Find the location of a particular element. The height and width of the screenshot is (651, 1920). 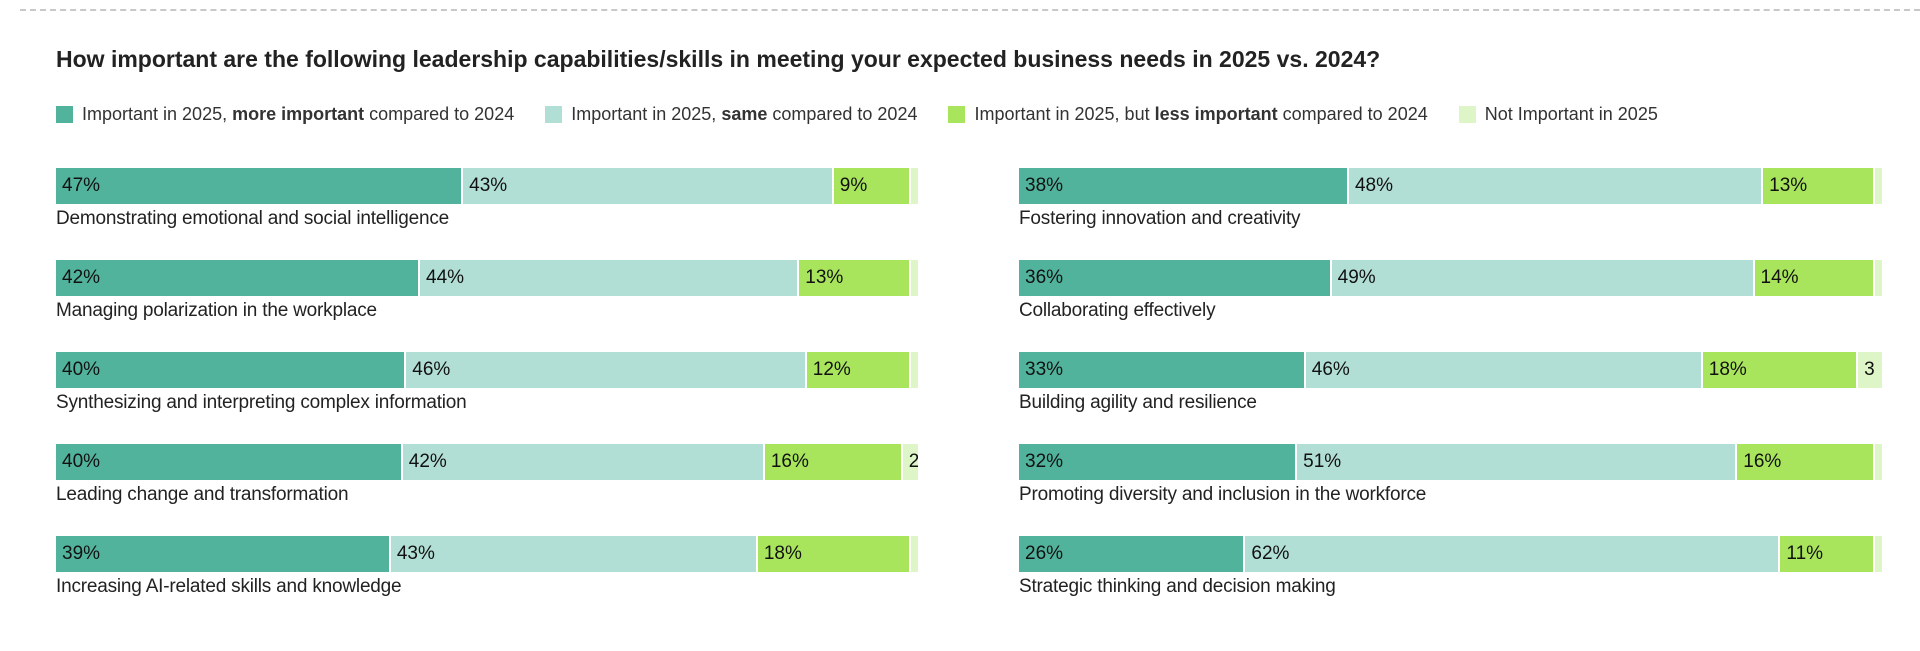

data-label: 49% is located at coordinates (1356, 277).